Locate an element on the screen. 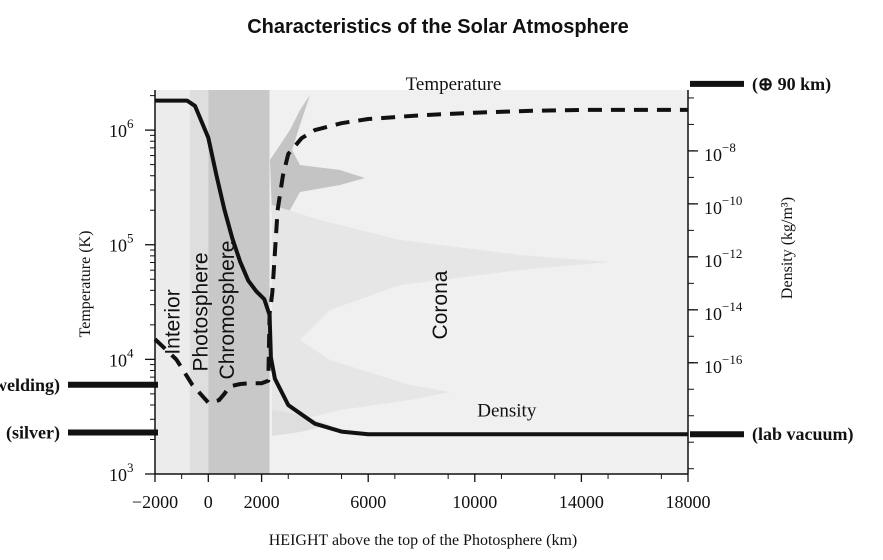  y-right-tick-label-4: 10−16 is located at coordinates (723, 364).